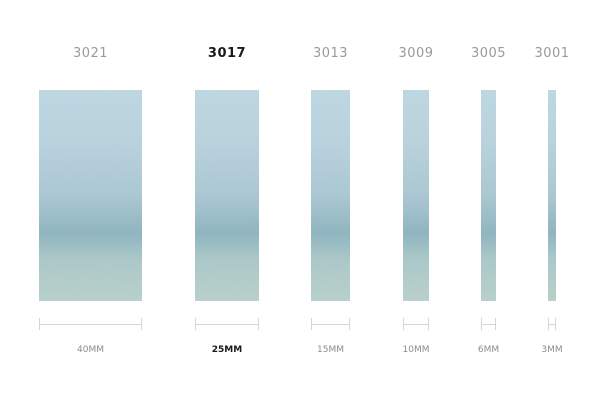  What do you see at coordinates (416, 350) in the screenshot?
I see `width-label: 10MM` at bounding box center [416, 350].